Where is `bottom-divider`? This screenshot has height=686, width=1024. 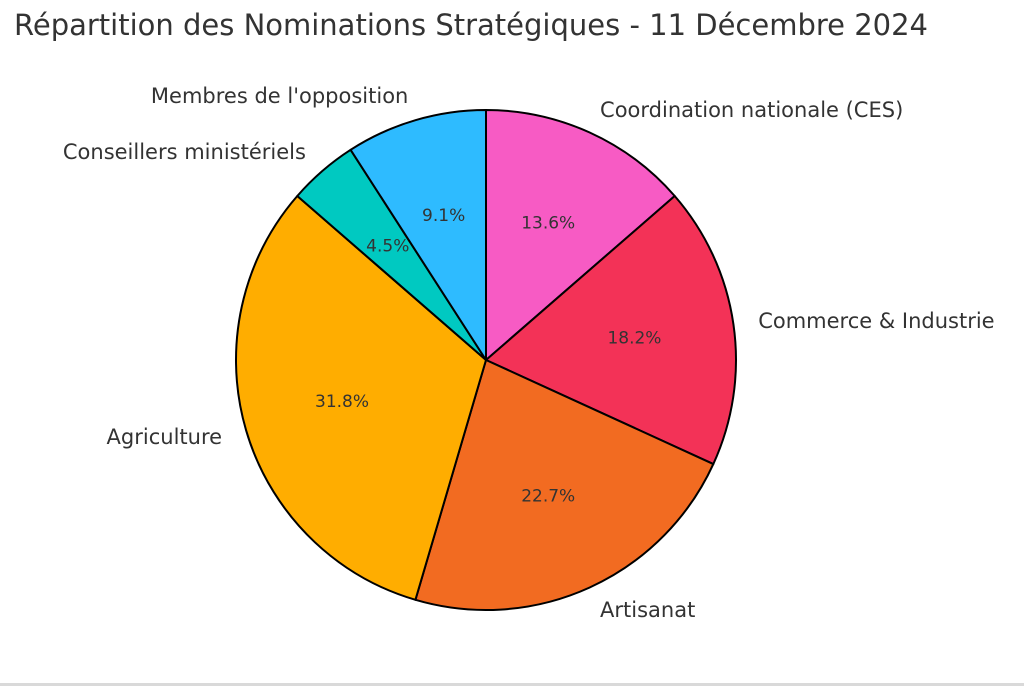
bottom-divider is located at coordinates (512, 684).